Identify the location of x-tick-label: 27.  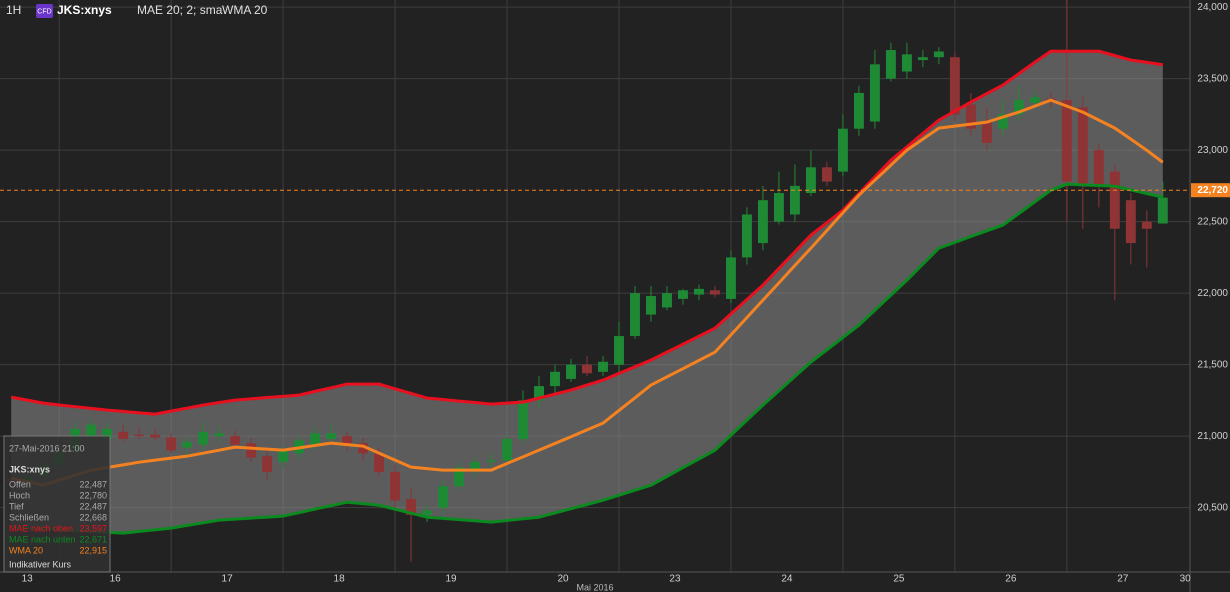
(1123, 579).